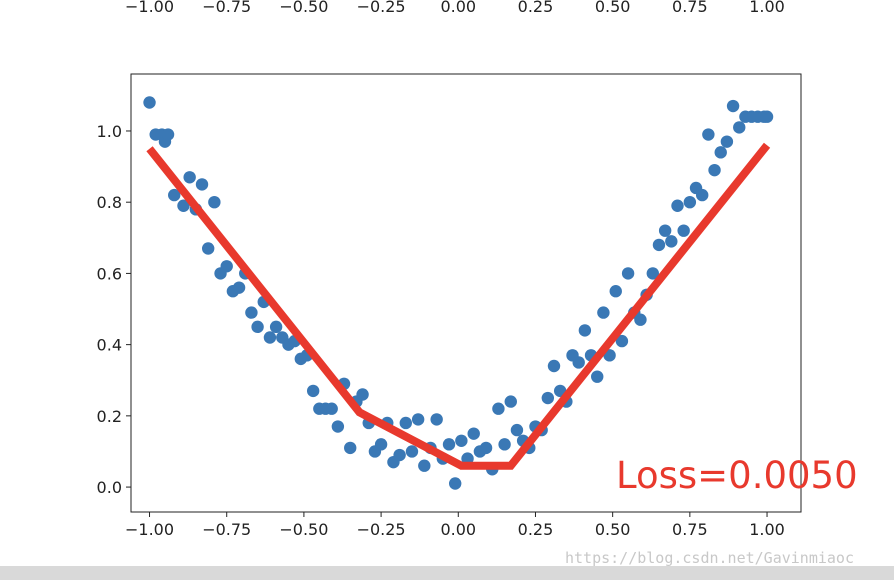 This screenshot has width=894, height=580. What do you see at coordinates (709, 558) in the screenshot?
I see `watermark: https://blog.csdn.net/Gavinmiaoc` at bounding box center [709, 558].